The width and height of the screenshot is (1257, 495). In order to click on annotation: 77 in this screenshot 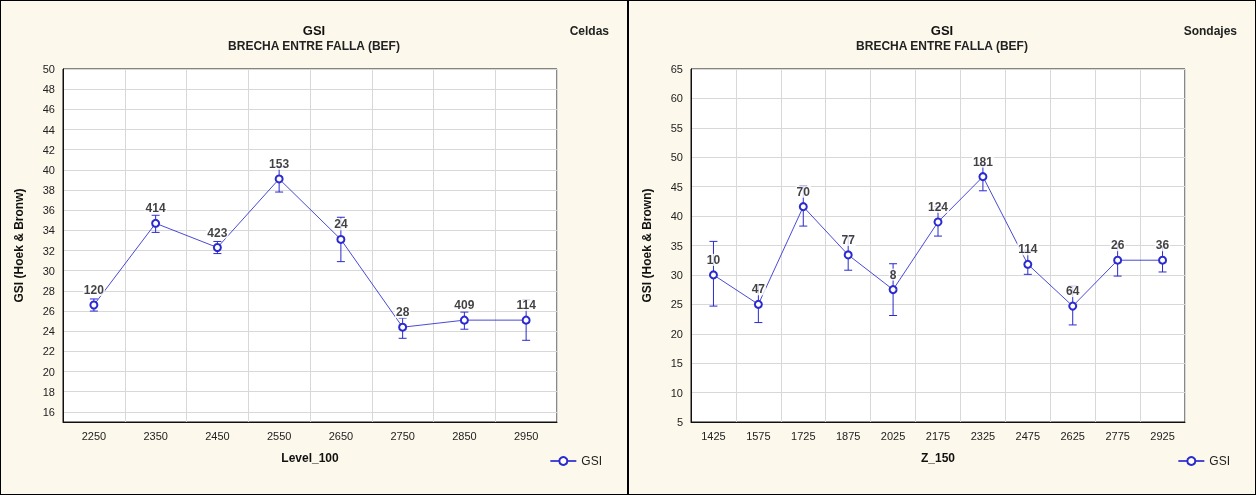, I will do `click(848, 239)`.